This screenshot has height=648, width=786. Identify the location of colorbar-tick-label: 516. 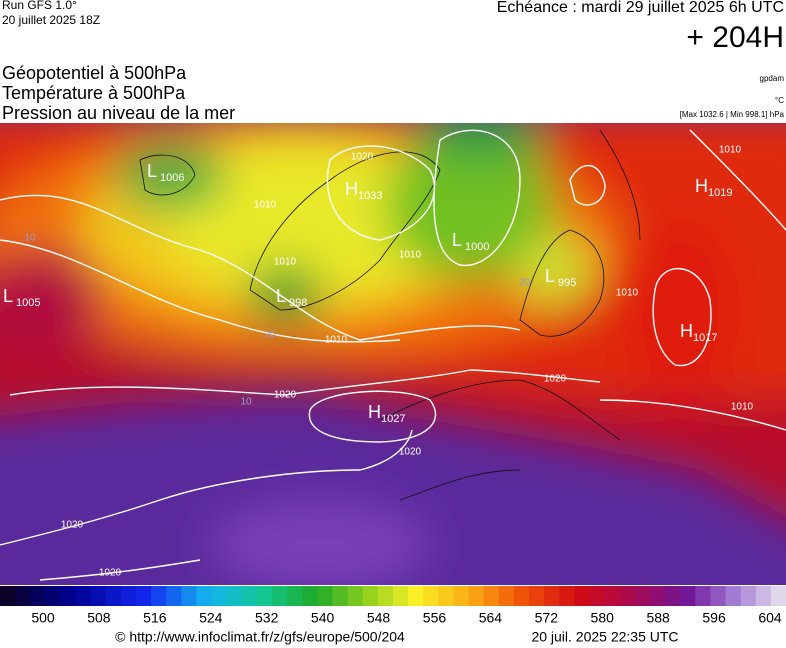
(155, 618).